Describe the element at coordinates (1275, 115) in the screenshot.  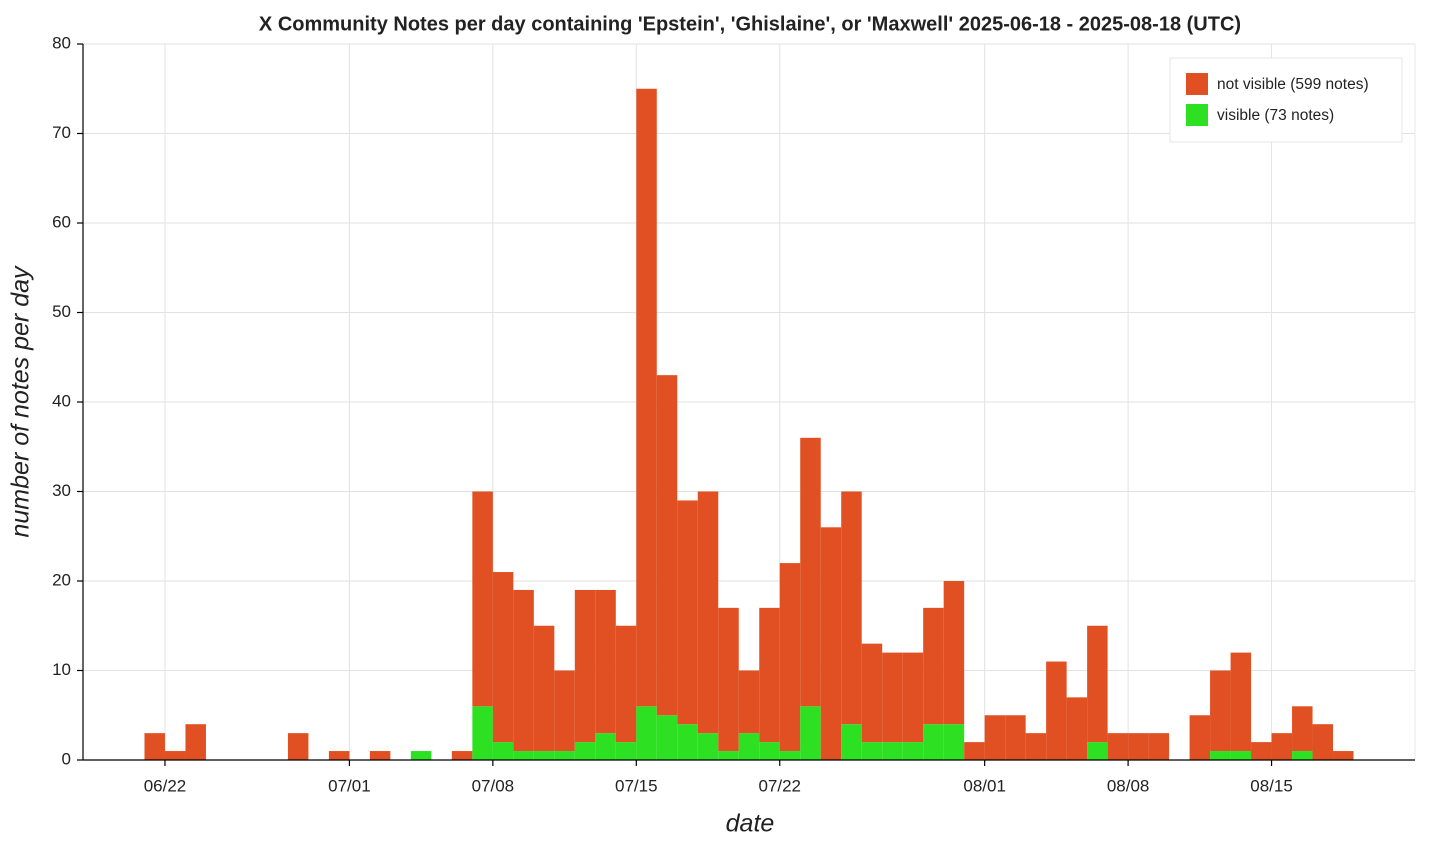
I see `legend-label: visible (73 notes)` at that location.